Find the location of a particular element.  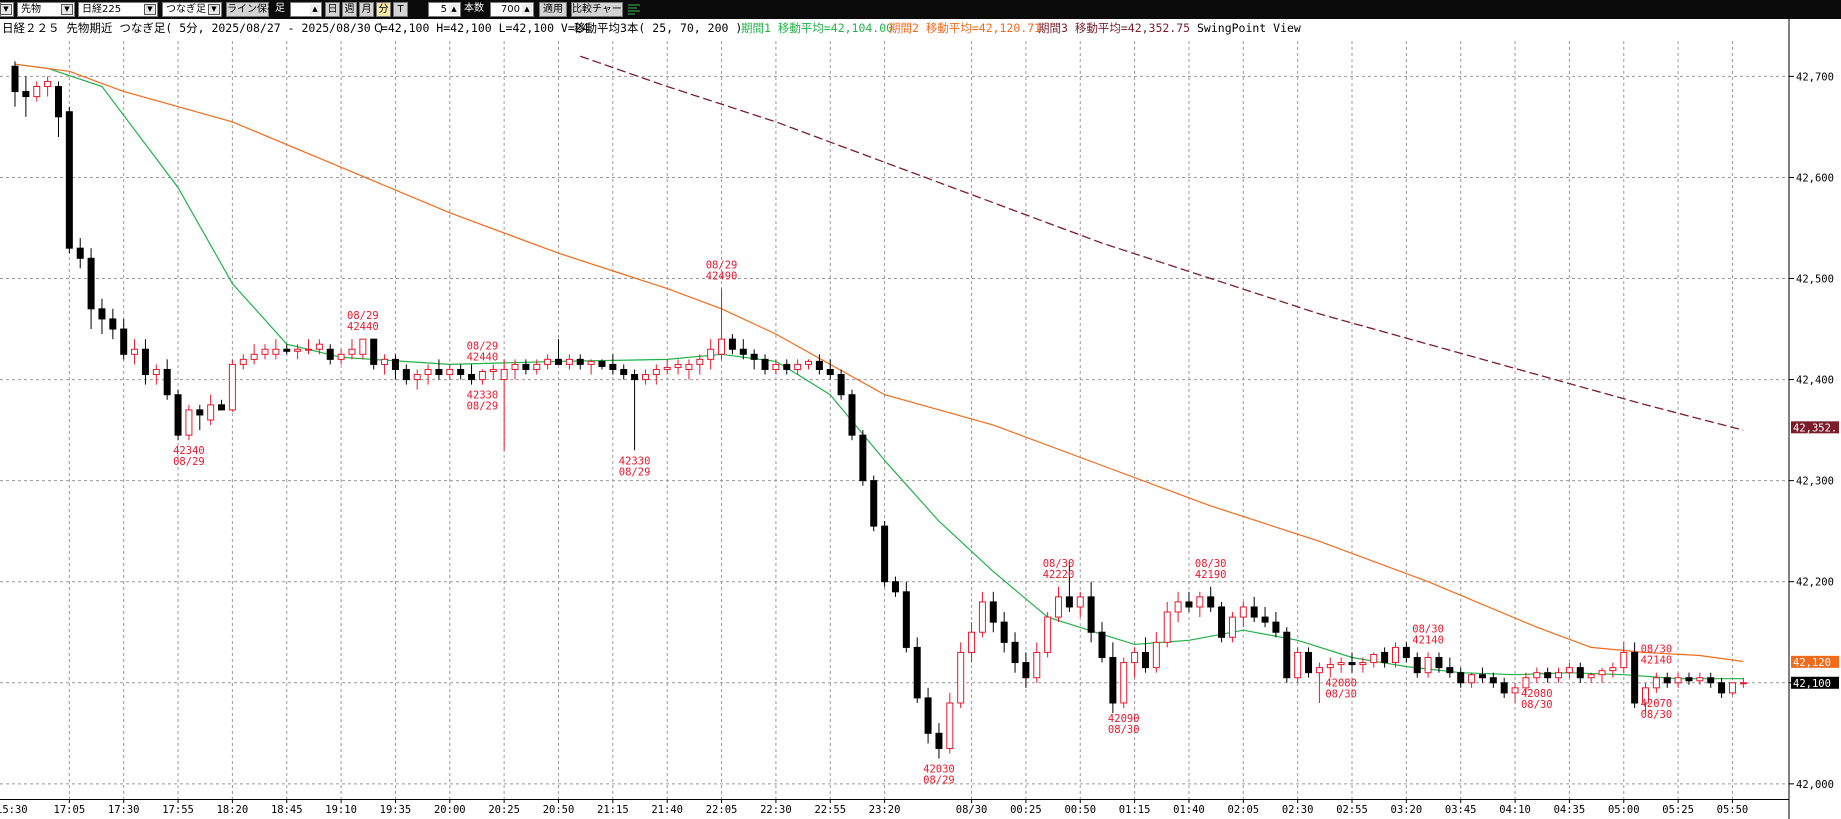

market-select: 先物 ▼ is located at coordinates (46, 9).